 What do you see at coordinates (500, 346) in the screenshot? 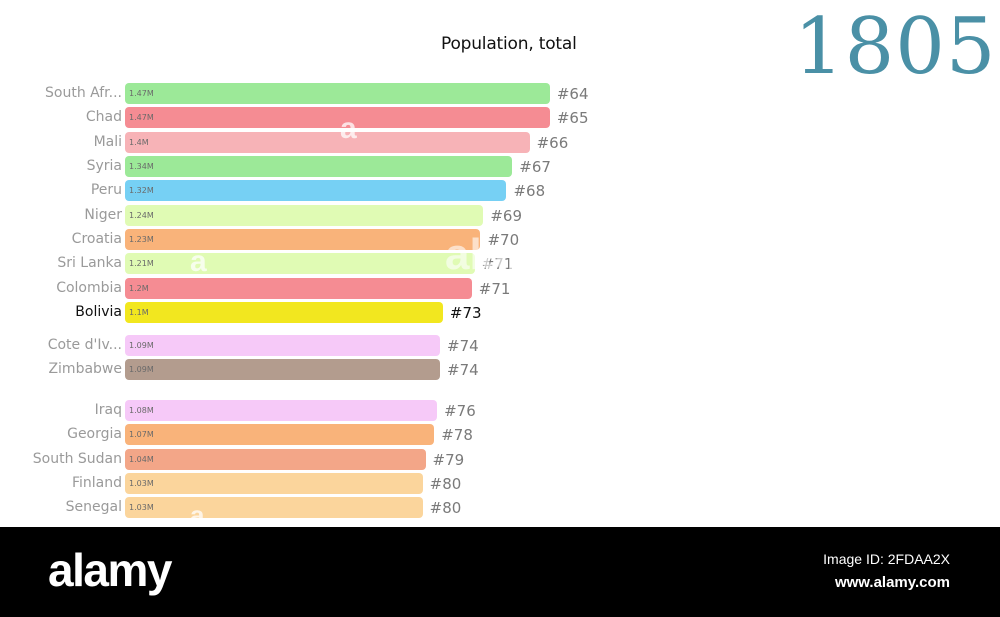
I see `bar-row: Cote d'Iv... 1.09M #74` at bounding box center [500, 346].